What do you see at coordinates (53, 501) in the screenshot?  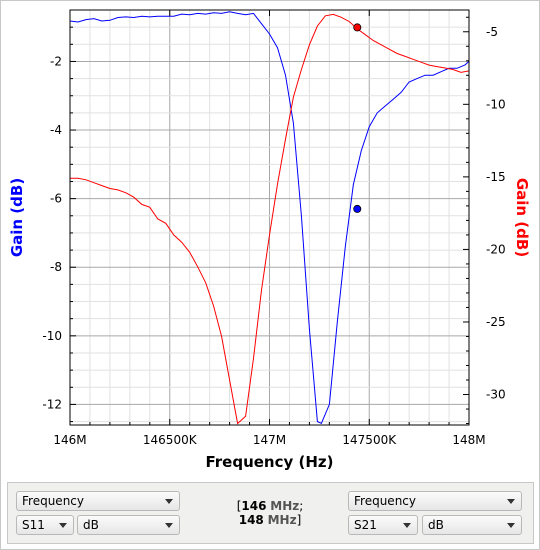 I see `left-quantity-value: Frequency` at bounding box center [53, 501].